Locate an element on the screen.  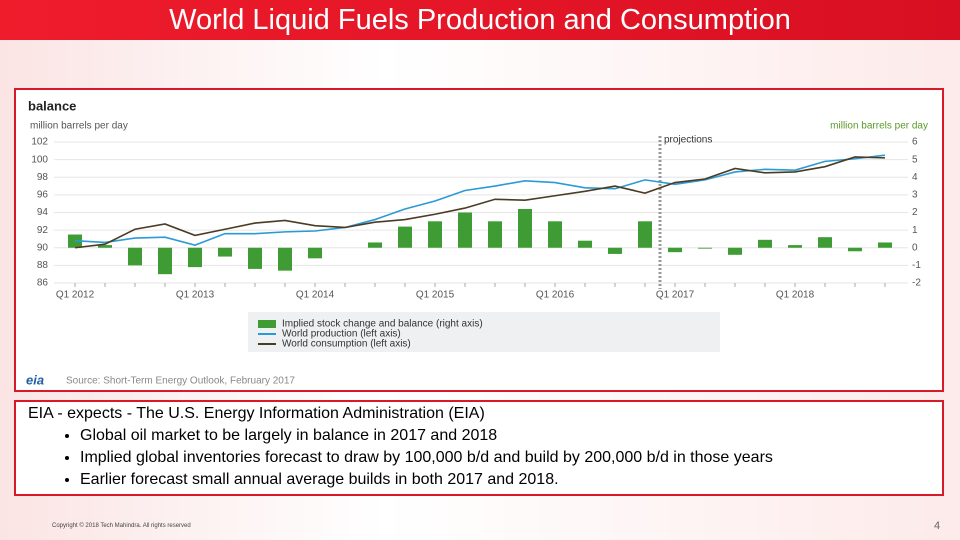
legend-label: World consumption (left axis) is located at coordinates (346, 344).